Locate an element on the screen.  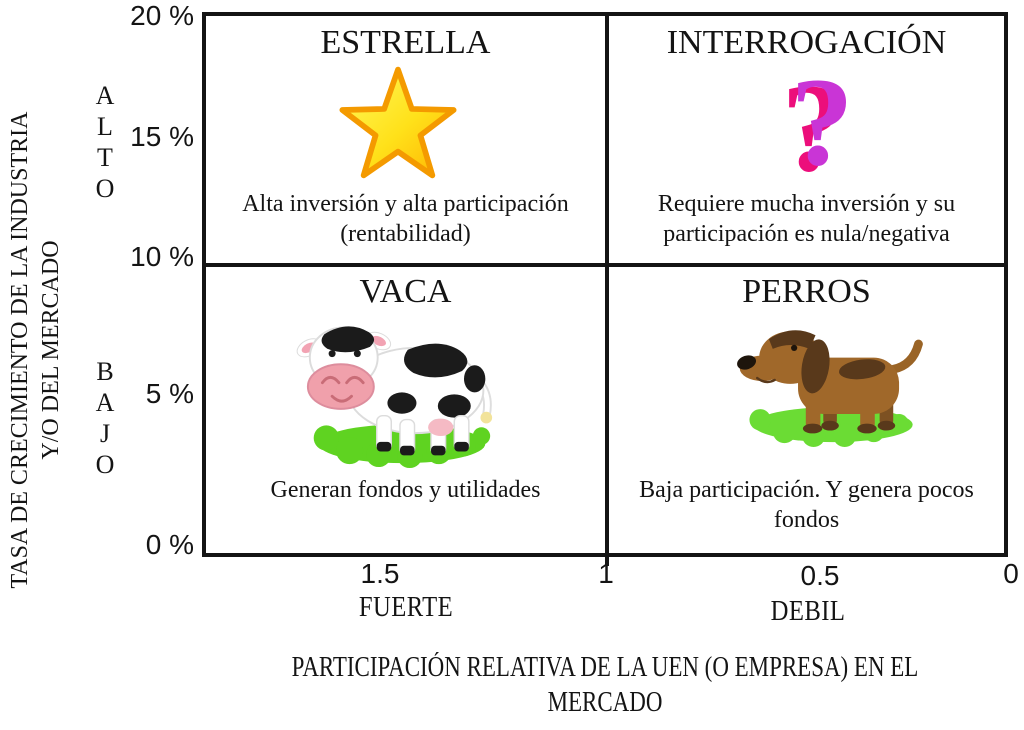
quadrant-vaca-title: VACA is located at coordinates (405, 291).